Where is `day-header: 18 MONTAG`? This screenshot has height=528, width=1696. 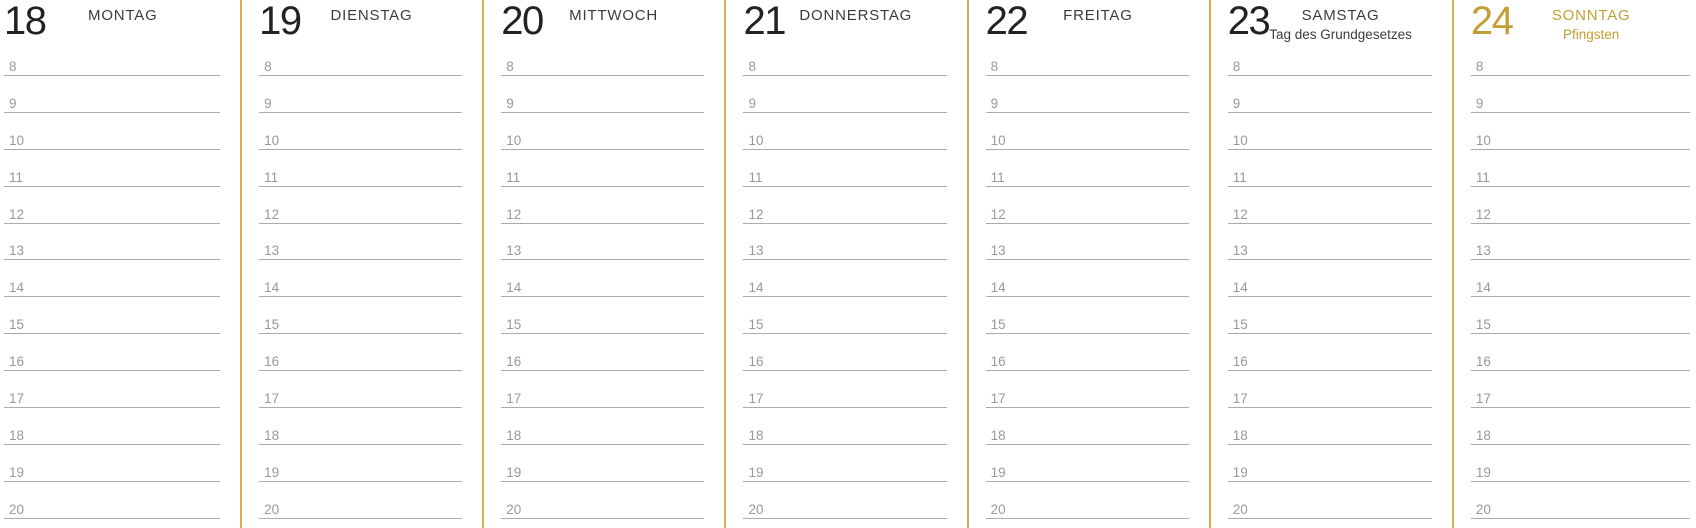
day-header: 18 MONTAG is located at coordinates (112, 20).